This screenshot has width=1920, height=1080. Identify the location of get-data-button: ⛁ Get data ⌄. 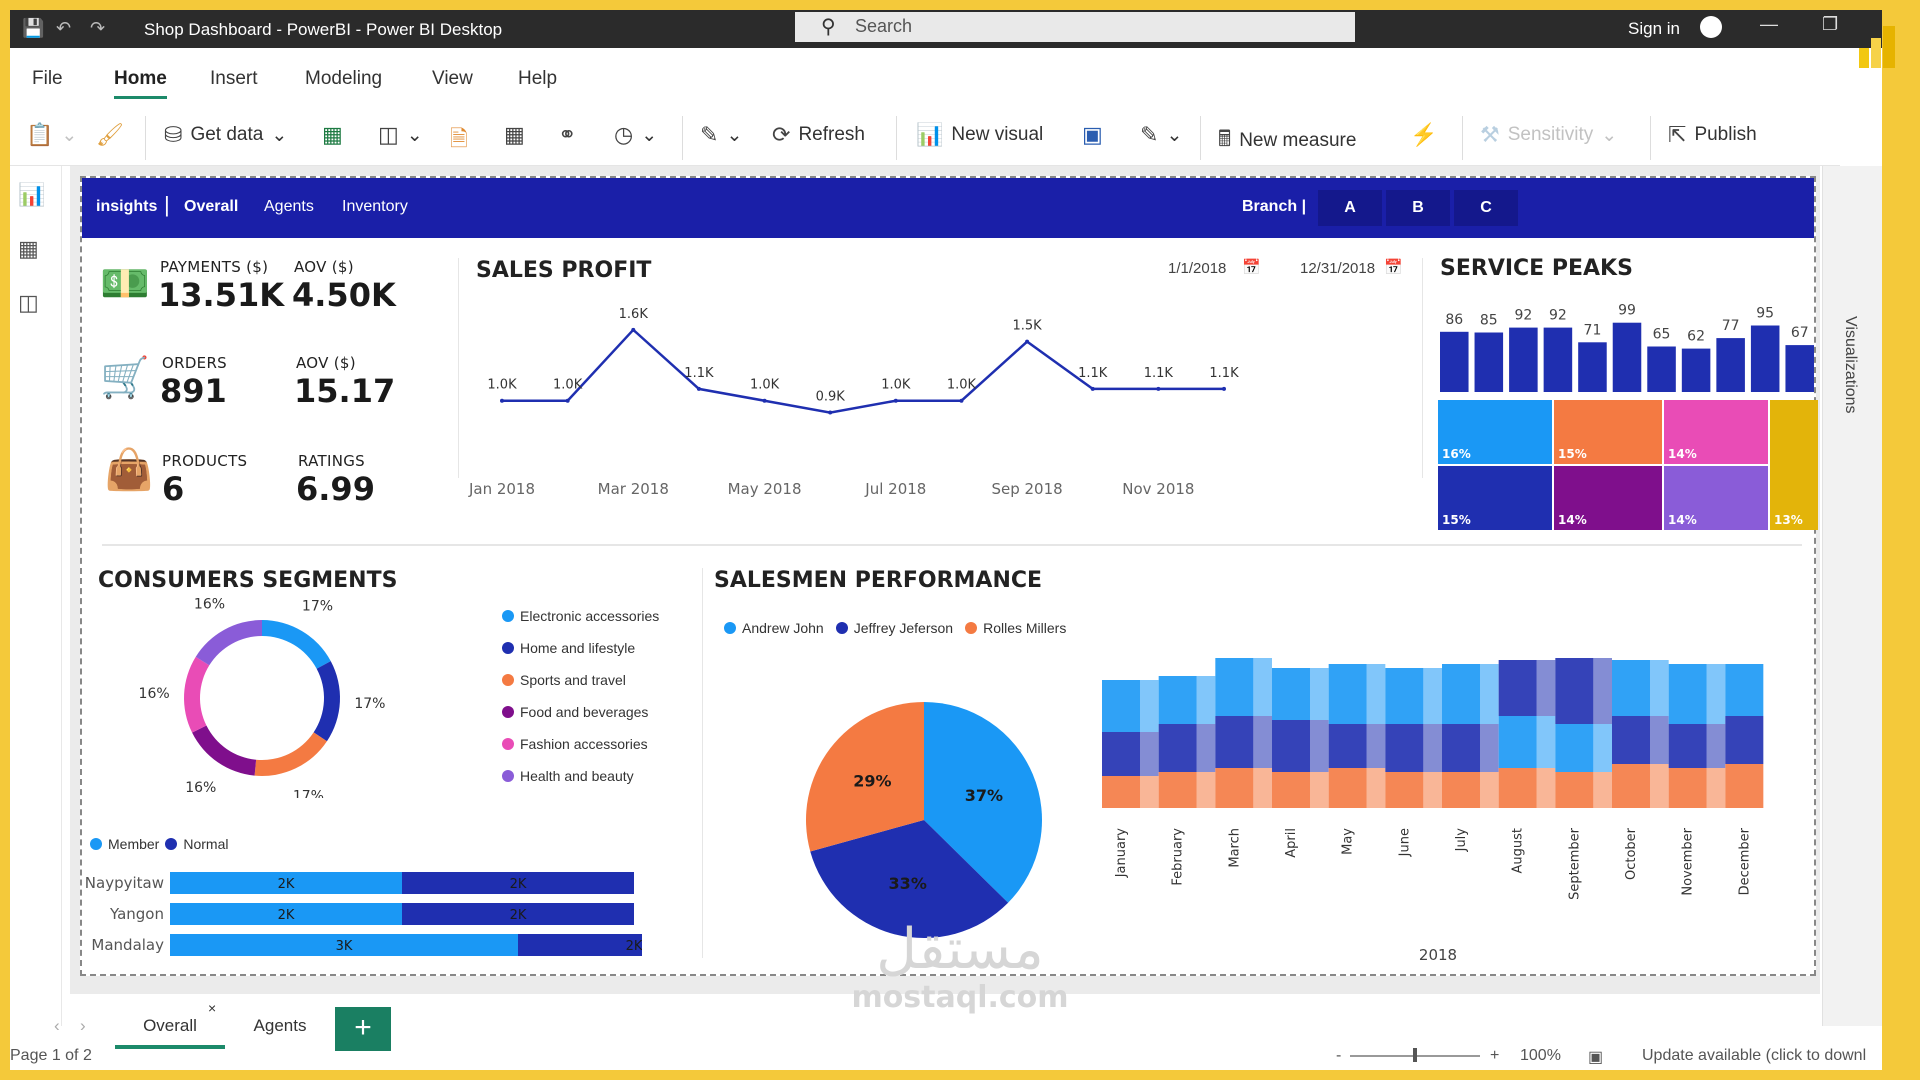
(225, 135).